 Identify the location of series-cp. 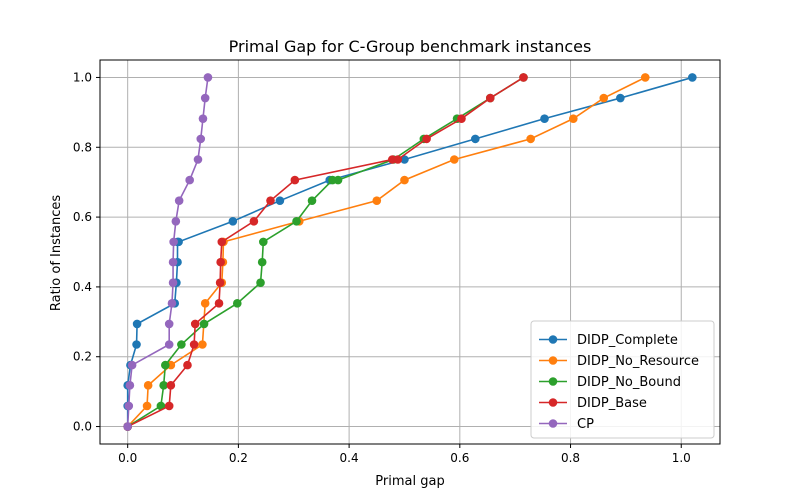
(168, 252).